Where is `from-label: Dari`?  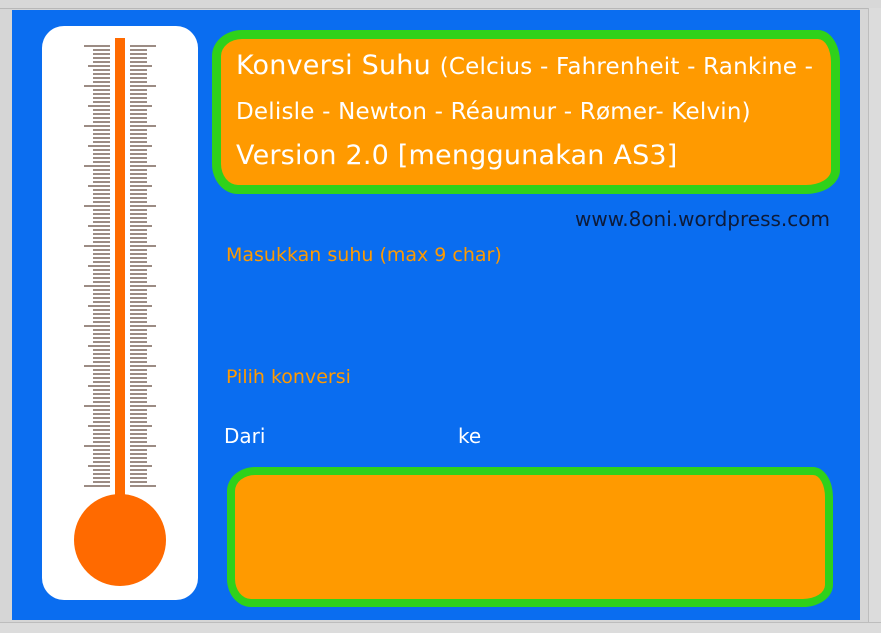 from-label: Dari is located at coordinates (245, 436).